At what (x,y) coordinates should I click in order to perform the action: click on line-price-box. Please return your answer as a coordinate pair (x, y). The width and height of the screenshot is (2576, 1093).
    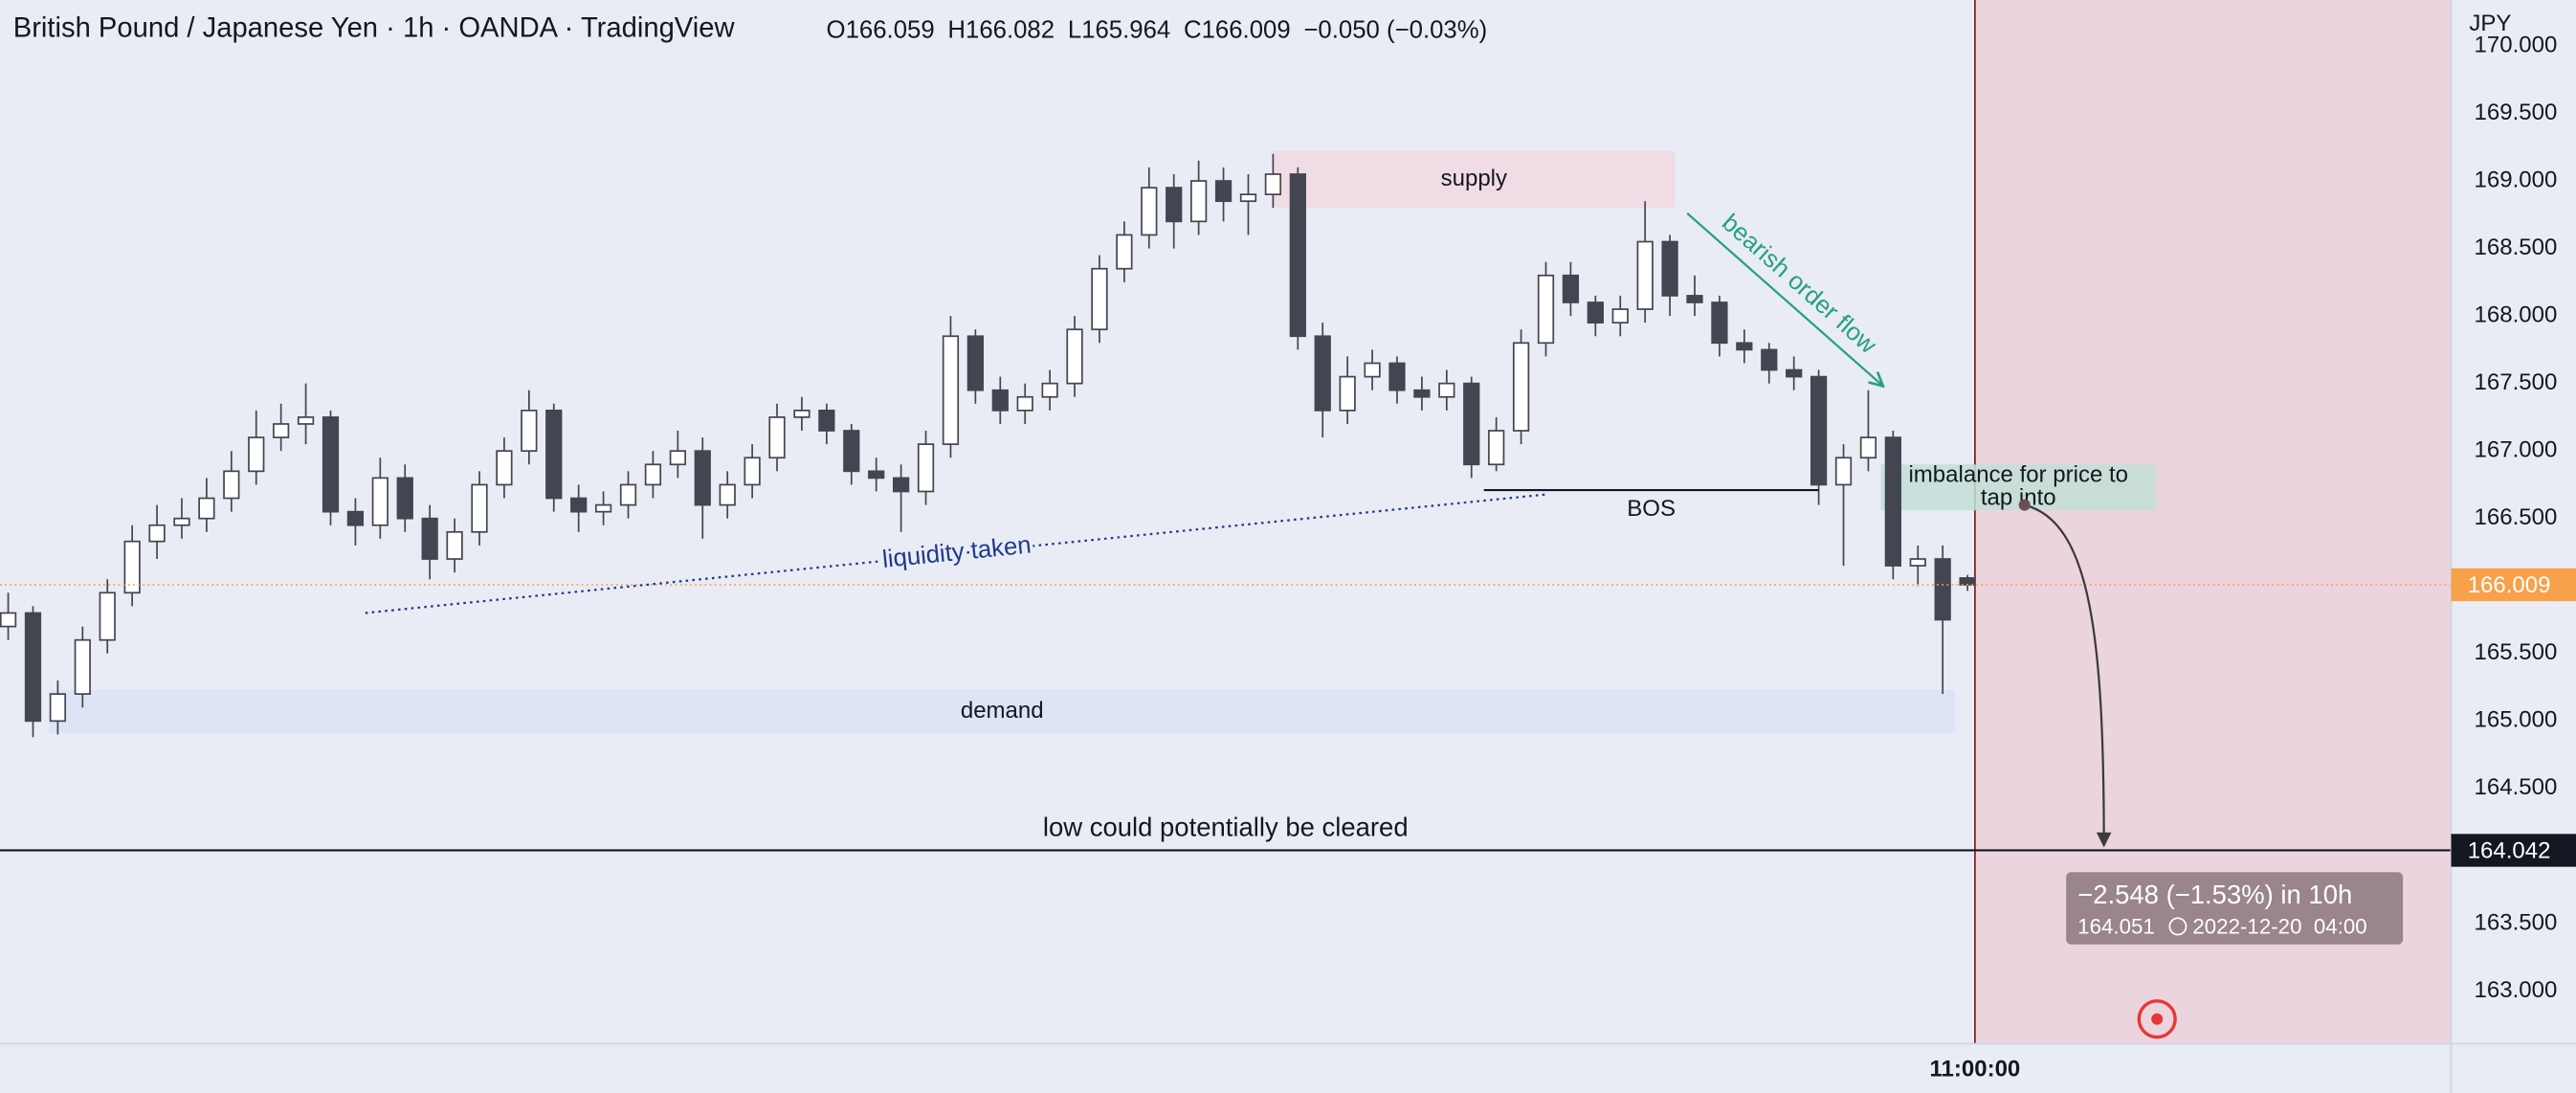
    Looking at the image, I should click on (2513, 850).